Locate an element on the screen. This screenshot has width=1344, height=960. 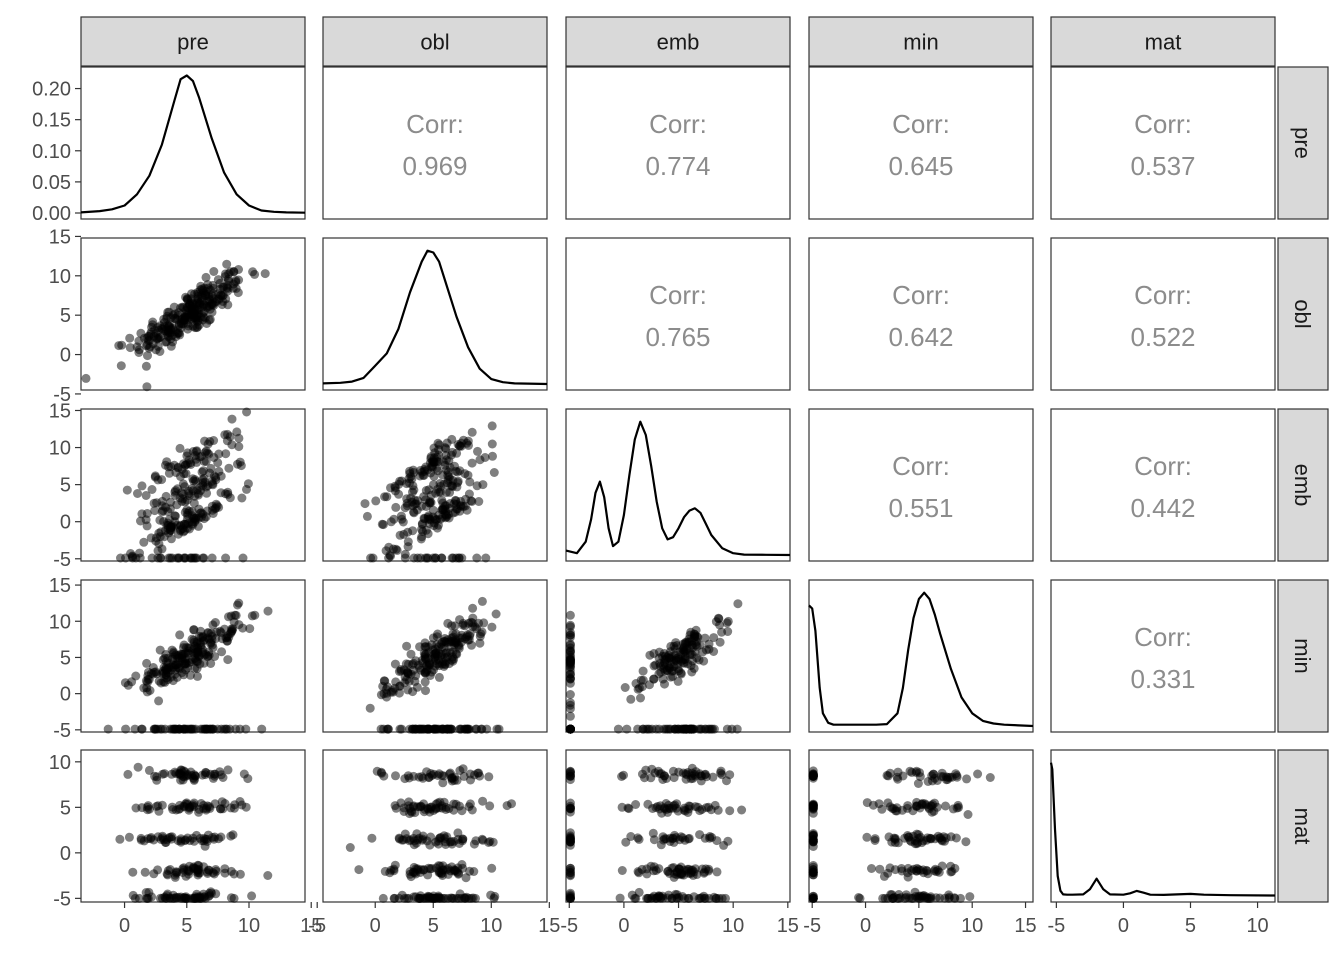
strip-right-emb is located at coordinates (1303, 485).